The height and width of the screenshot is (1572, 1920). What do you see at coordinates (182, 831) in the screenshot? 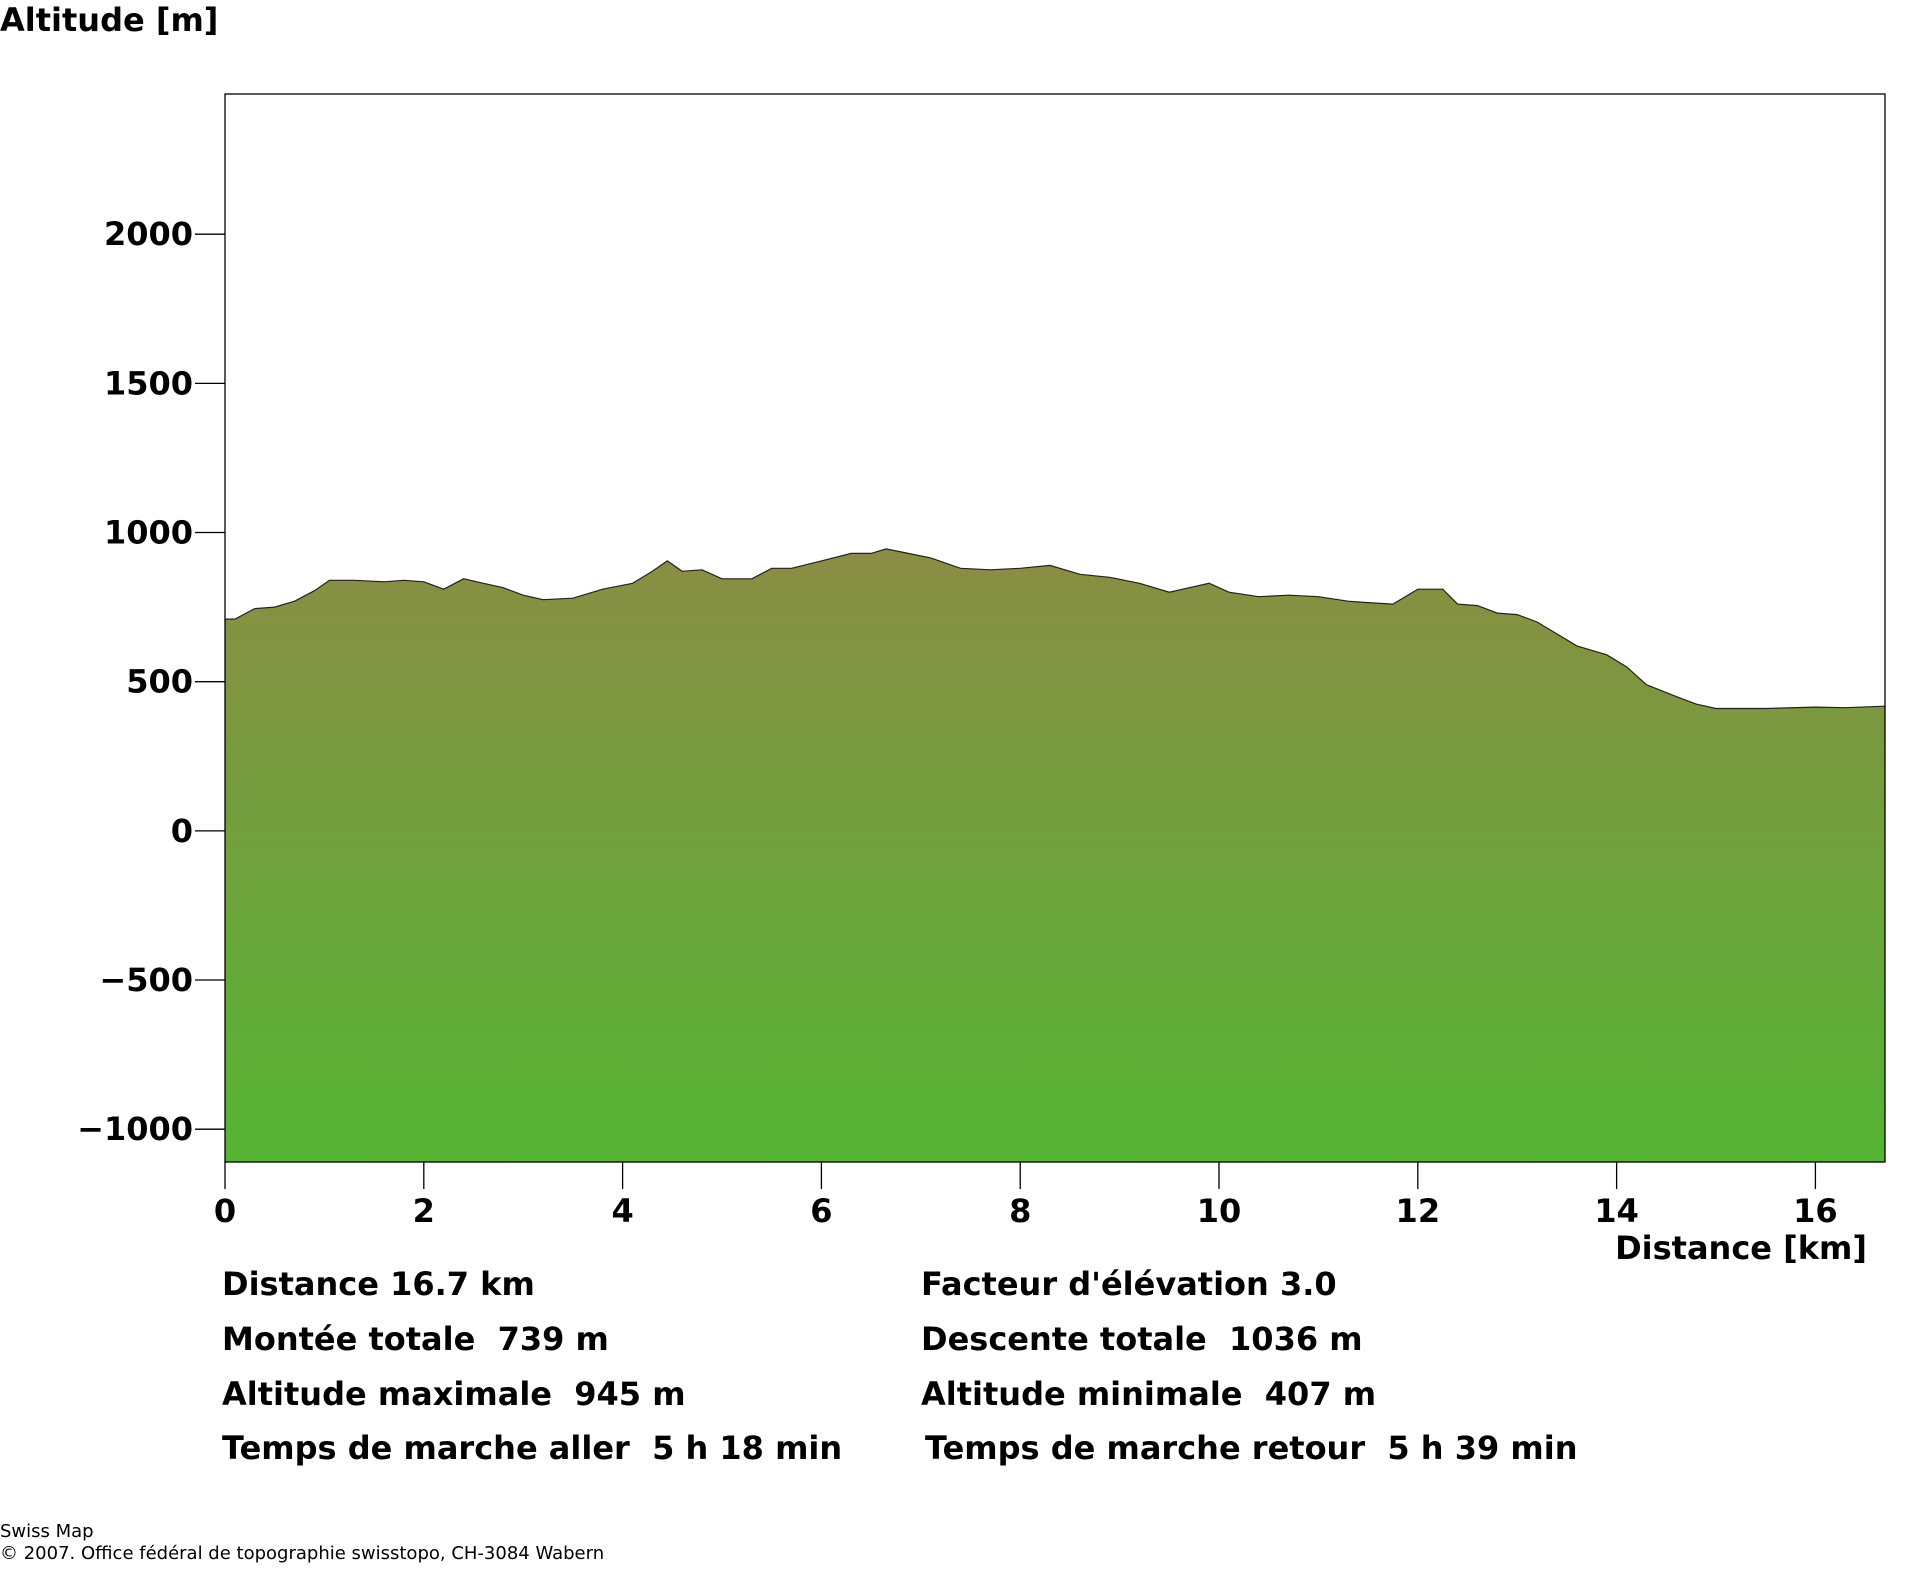
I see `y-tick-label: 0` at bounding box center [182, 831].